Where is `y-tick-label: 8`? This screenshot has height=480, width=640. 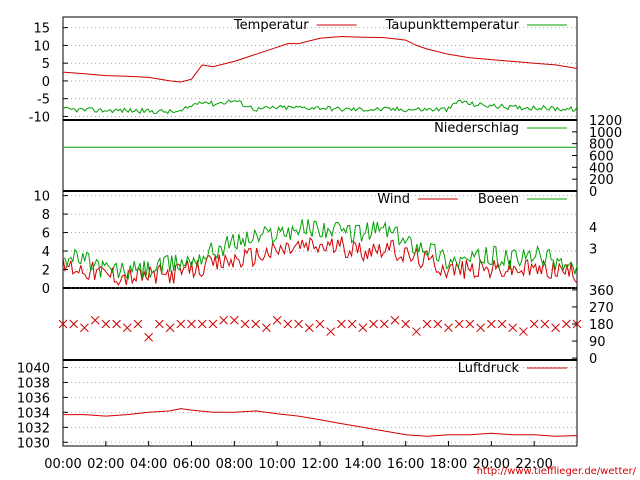
y-tick-label: 8 is located at coordinates (46, 215).